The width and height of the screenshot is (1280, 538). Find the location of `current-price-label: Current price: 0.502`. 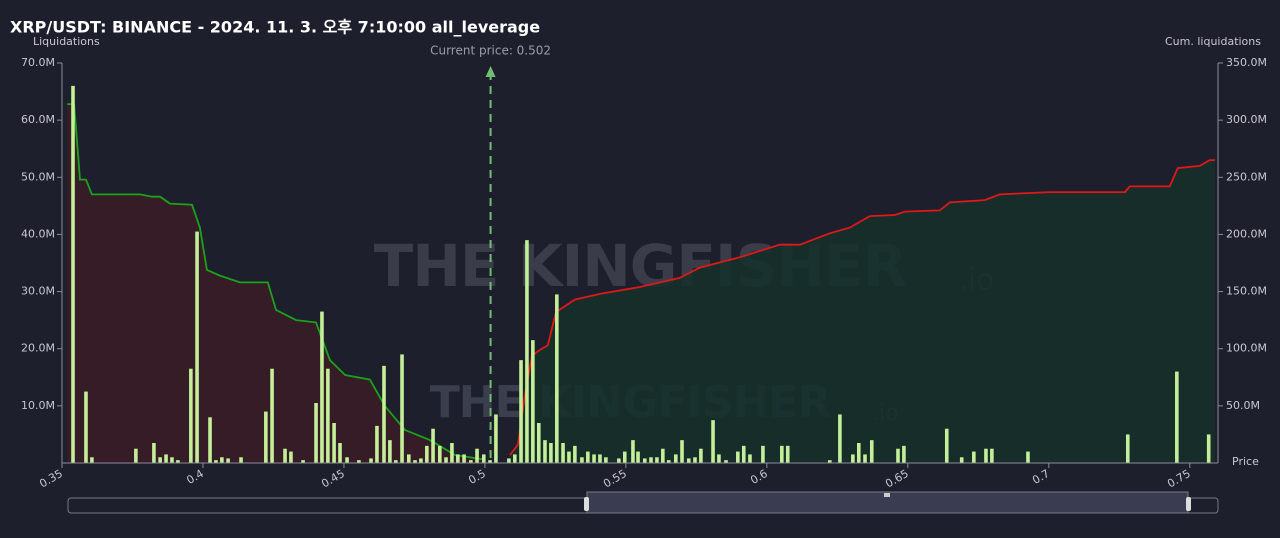

current-price-label: Current price: 0.502 is located at coordinates (490, 51).